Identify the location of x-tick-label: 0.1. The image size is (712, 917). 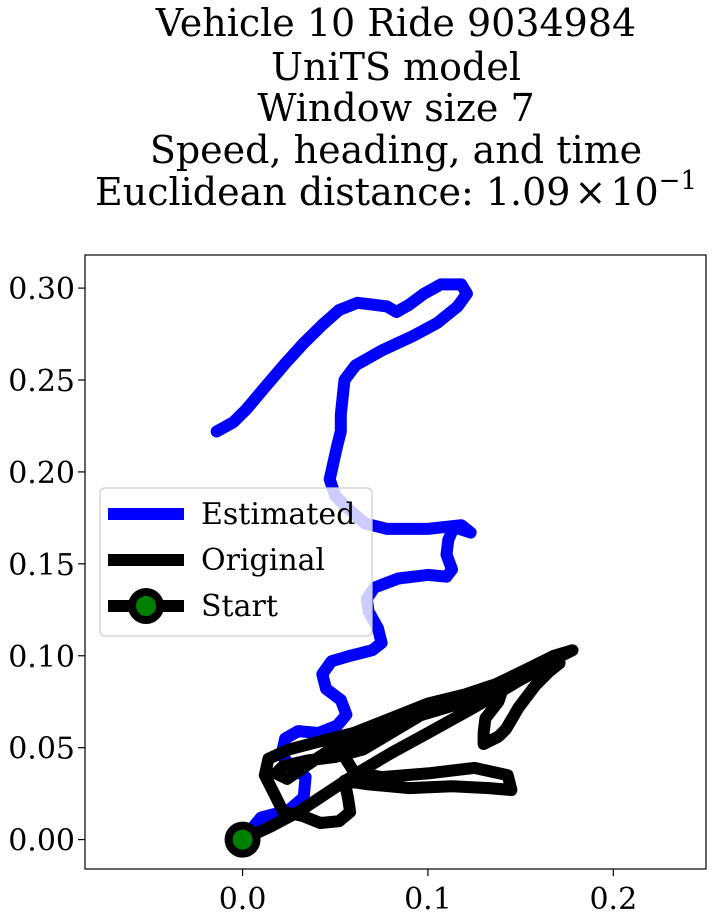
(428, 899).